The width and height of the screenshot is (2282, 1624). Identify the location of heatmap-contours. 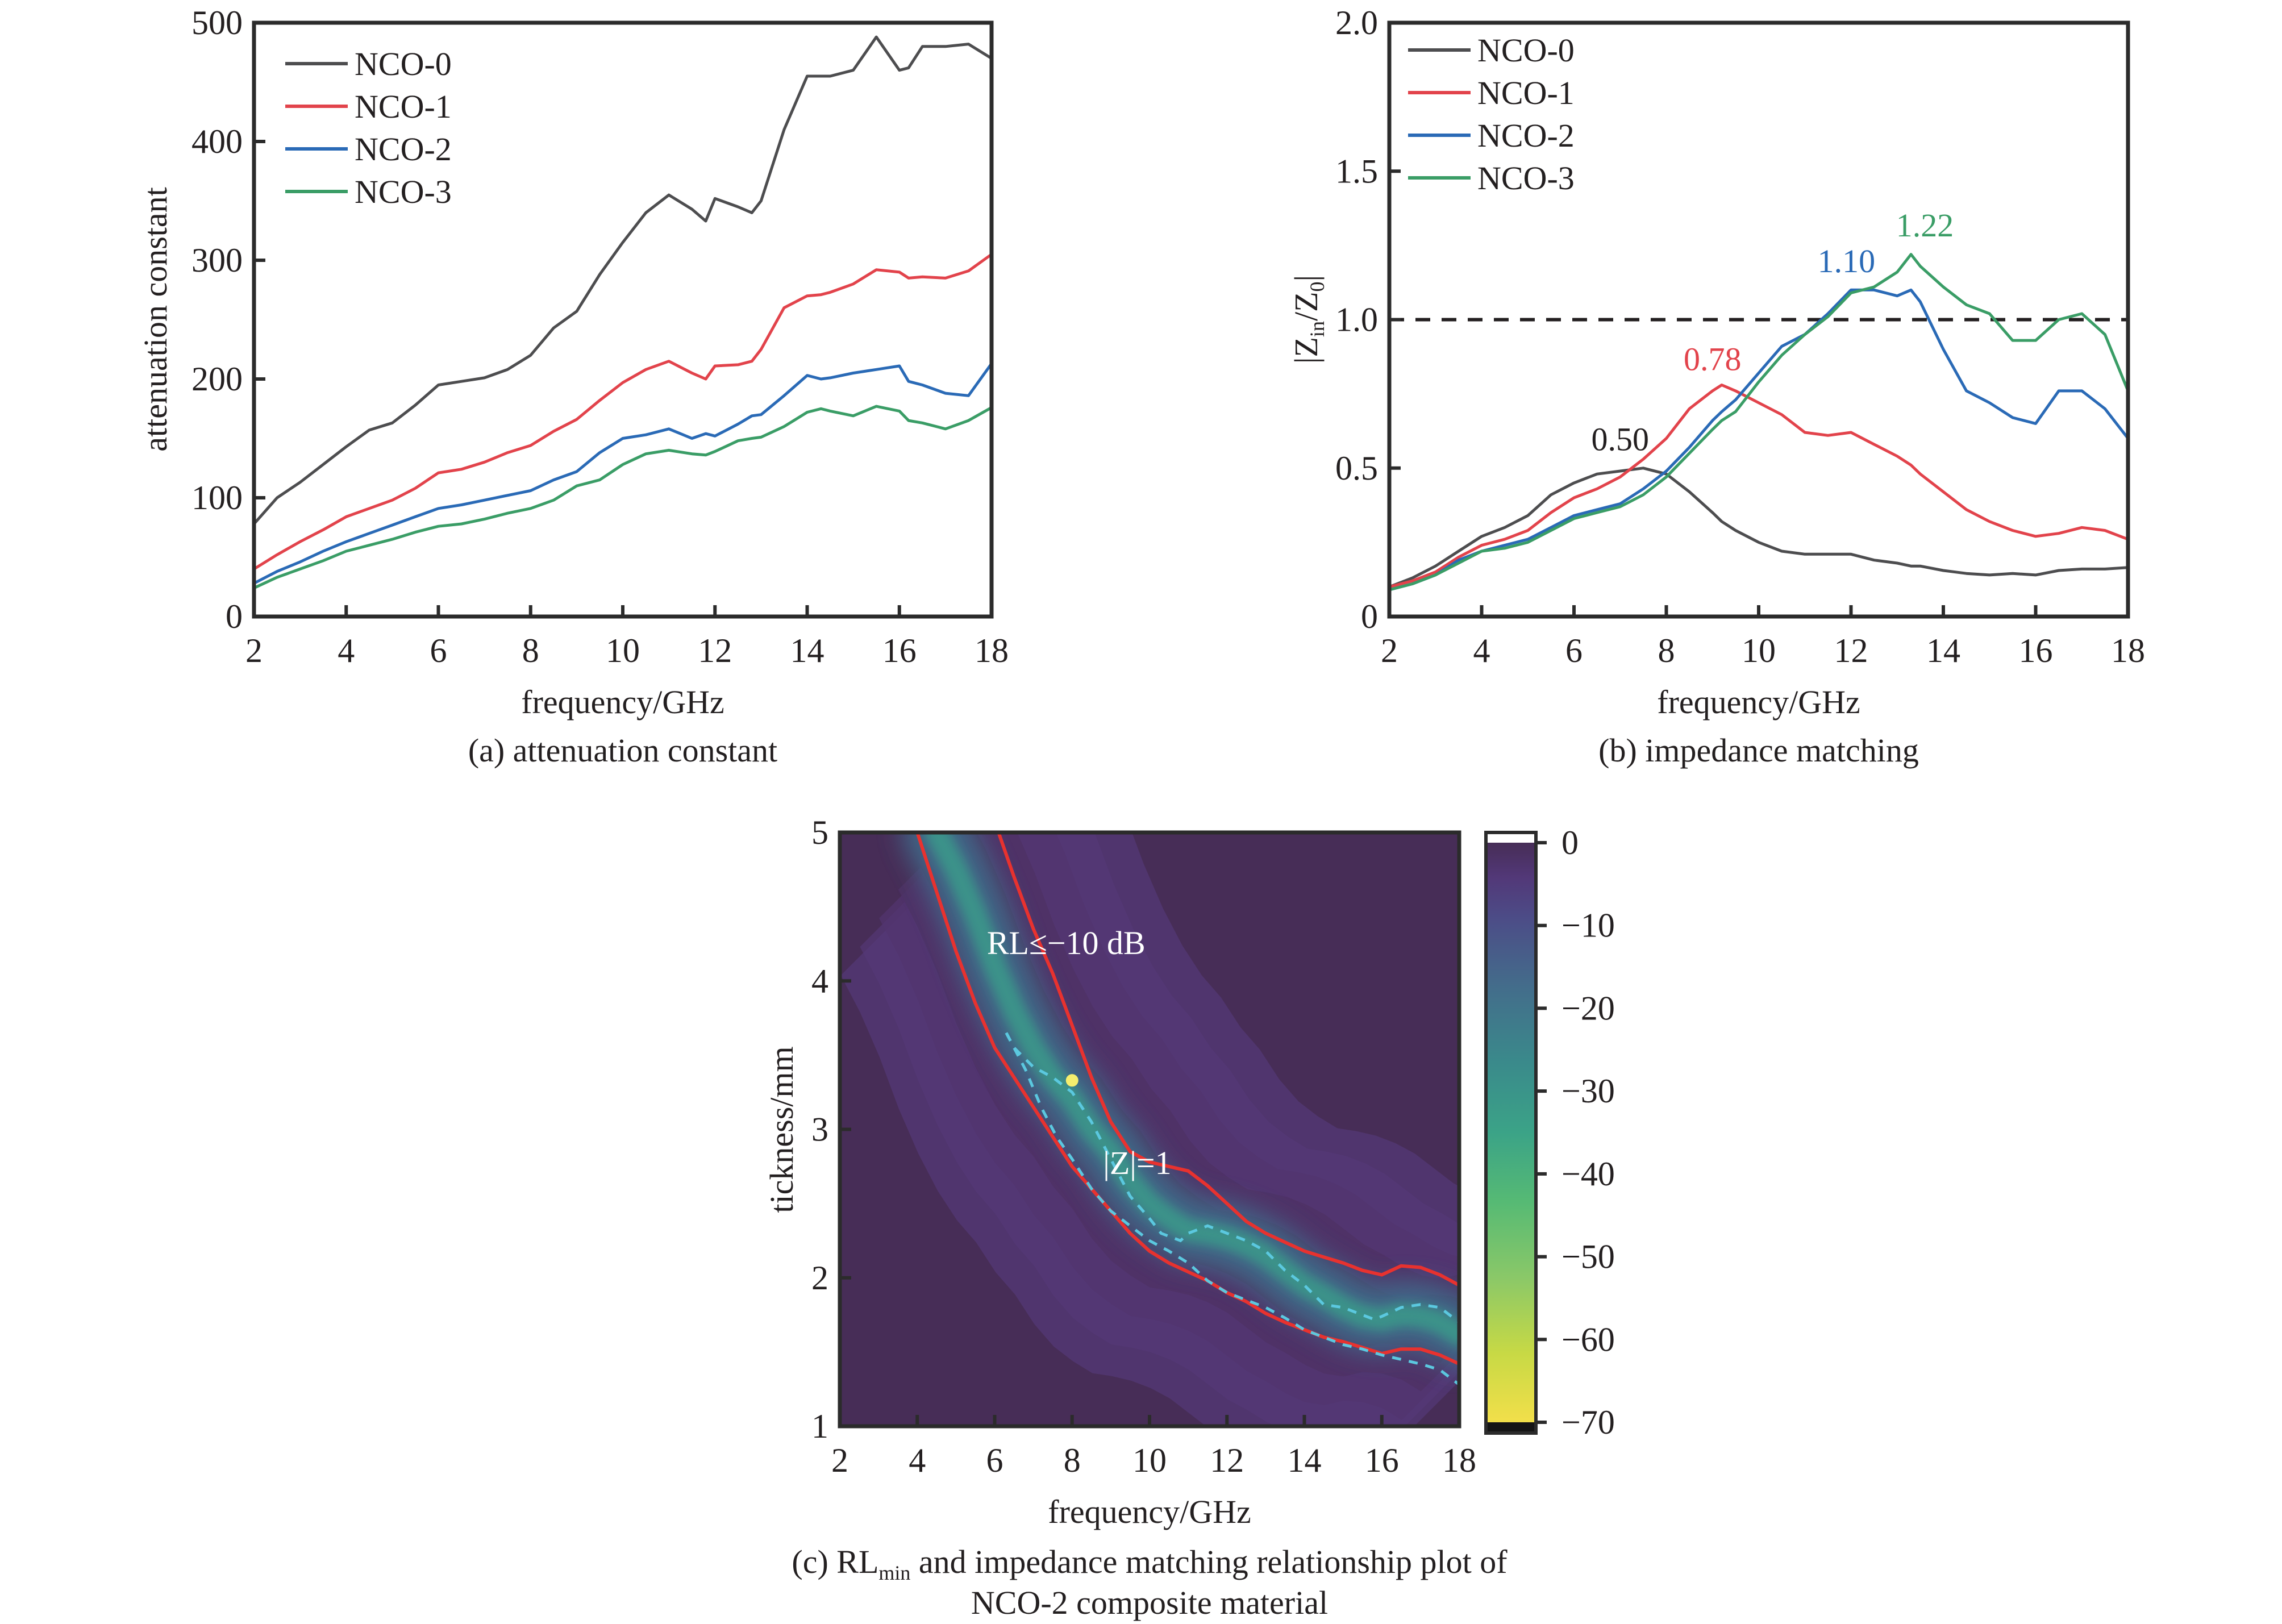
(1187, 1109).